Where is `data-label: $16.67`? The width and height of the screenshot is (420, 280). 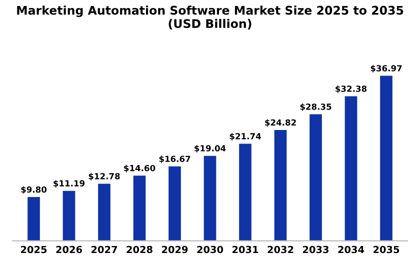 data-label: $16.67 is located at coordinates (174, 160).